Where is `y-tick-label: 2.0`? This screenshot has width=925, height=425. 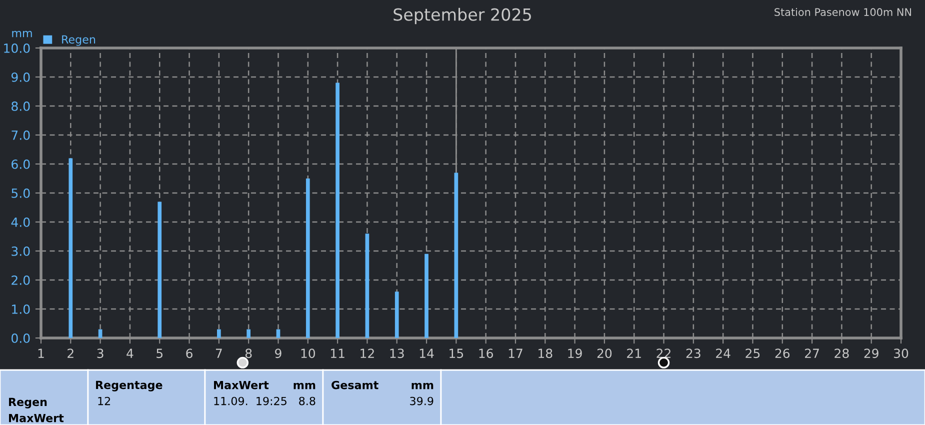 y-tick-label: 2.0 is located at coordinates (21, 280).